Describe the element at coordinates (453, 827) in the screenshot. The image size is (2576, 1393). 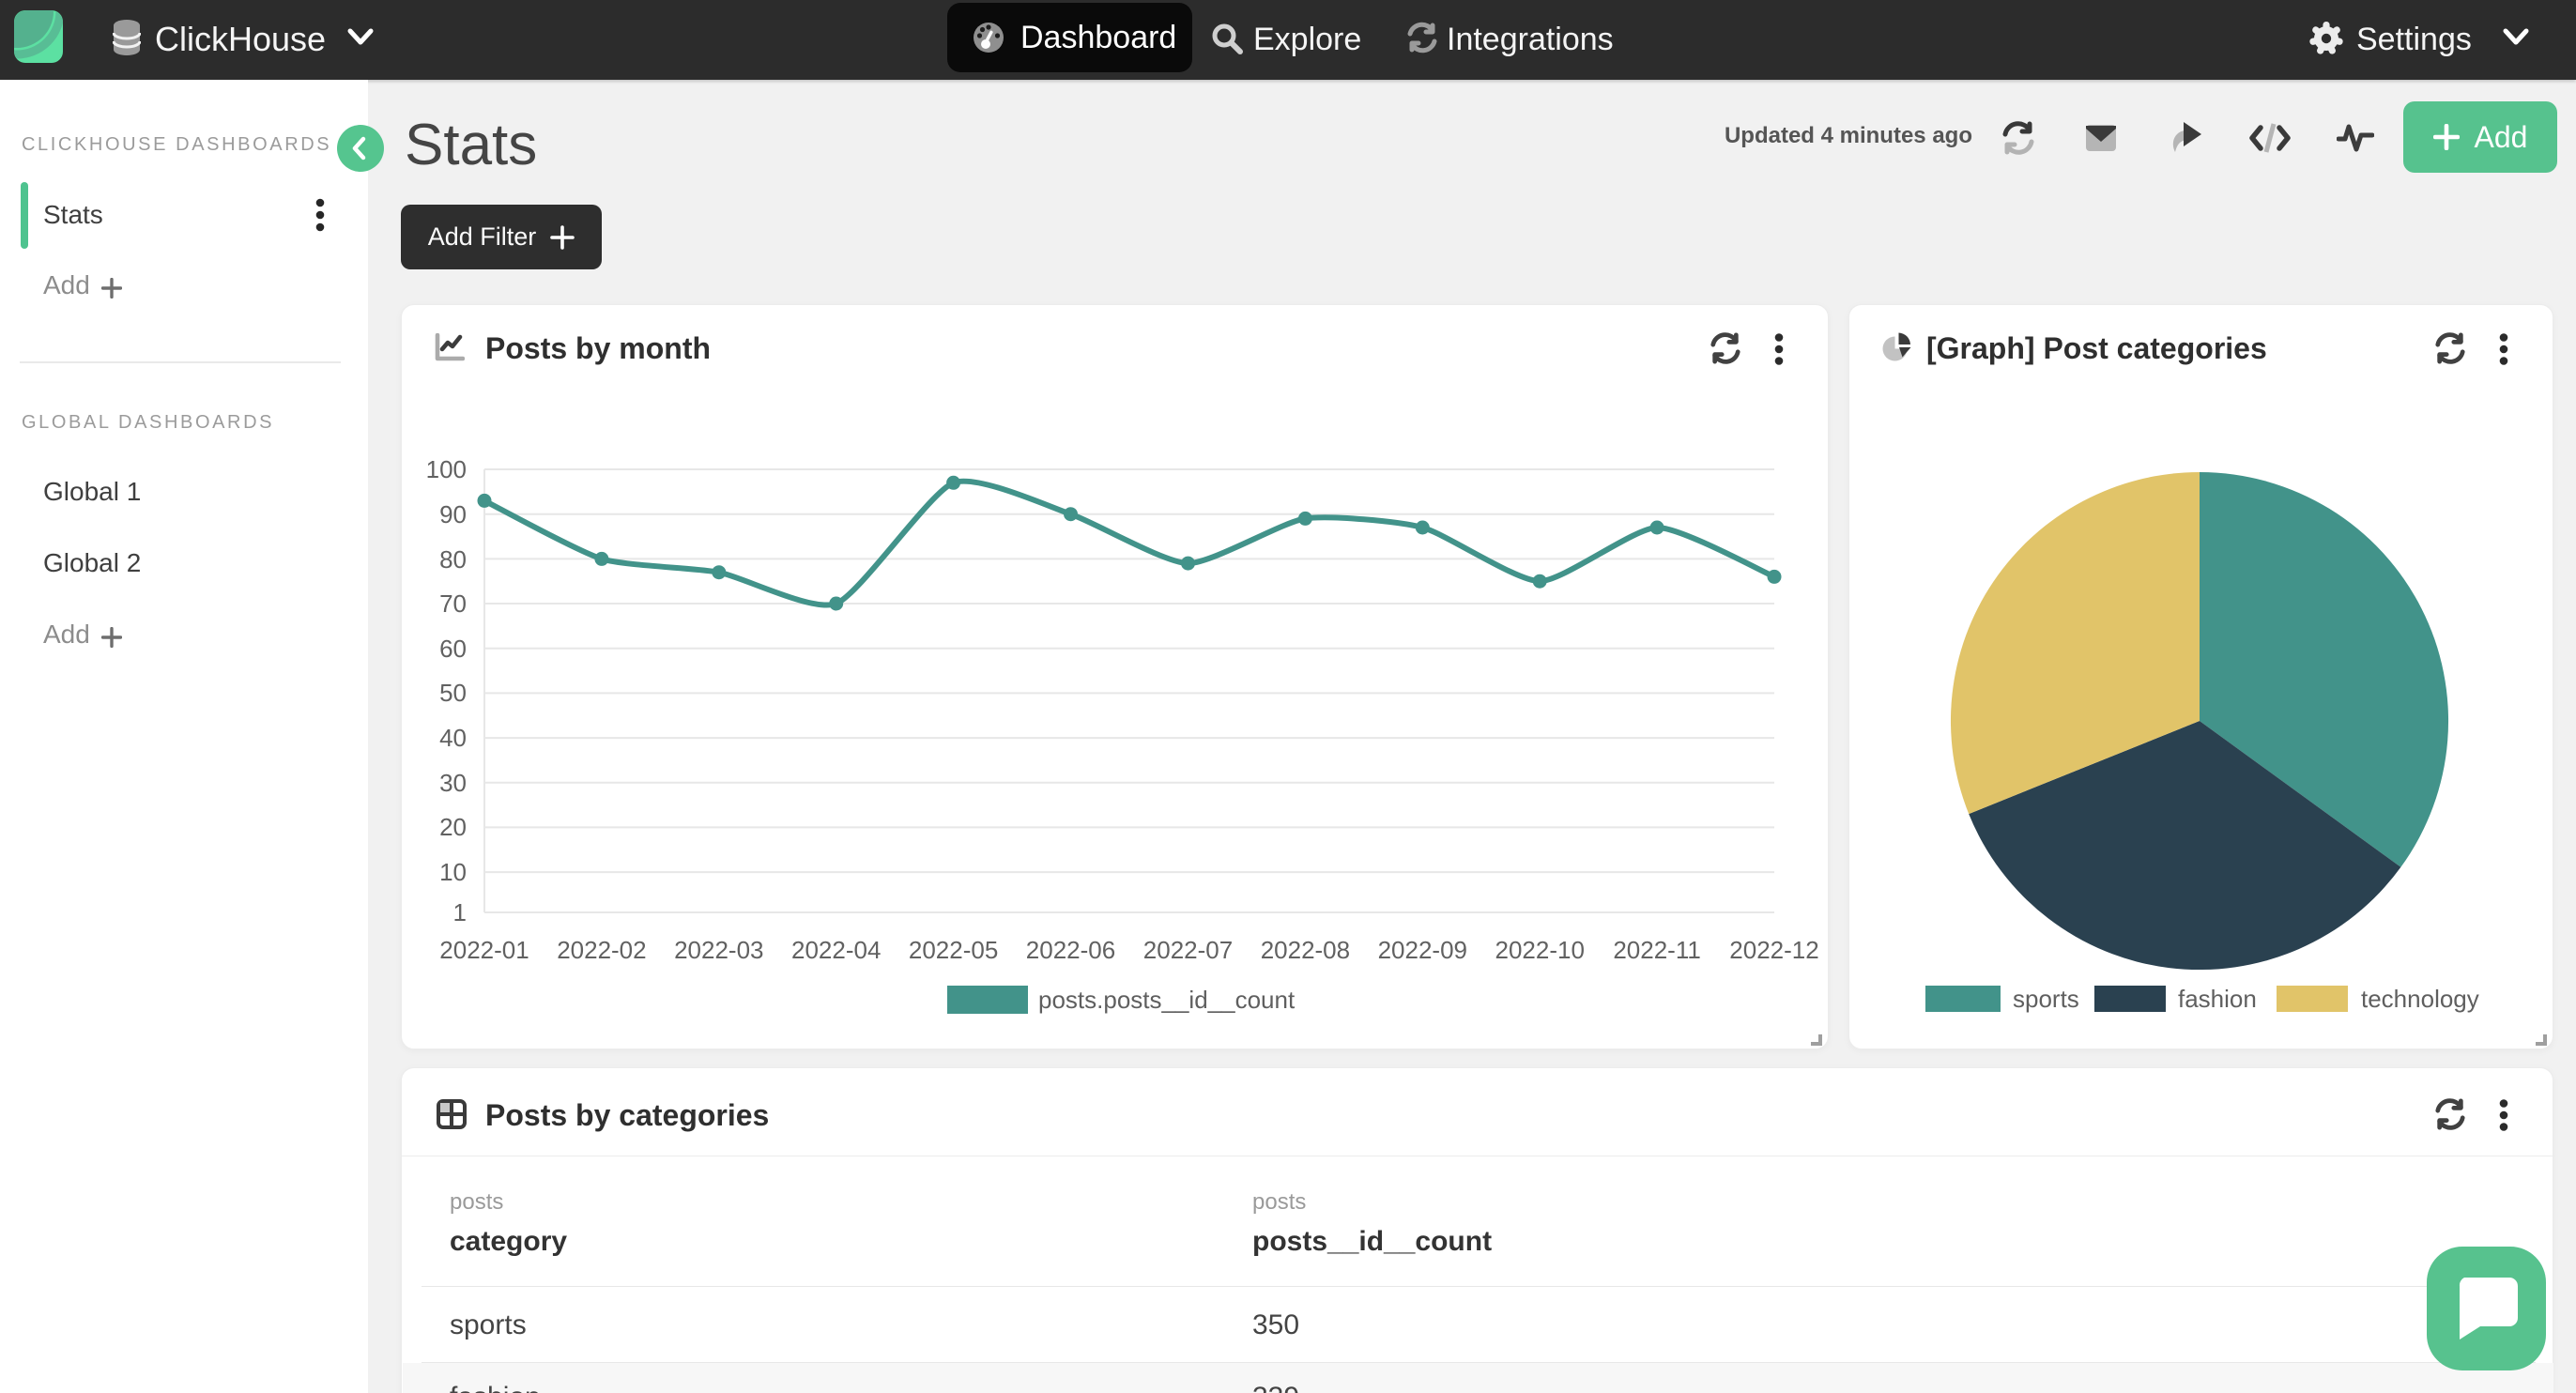
I see `svg-text: 20` at that location.